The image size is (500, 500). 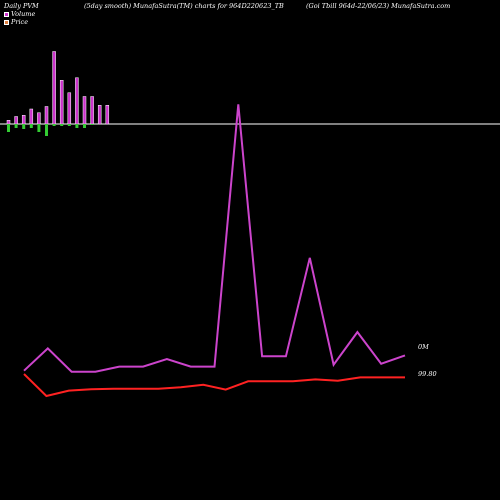 What do you see at coordinates (20, 22) in the screenshot?
I see `legend-price-label: Price` at bounding box center [20, 22].